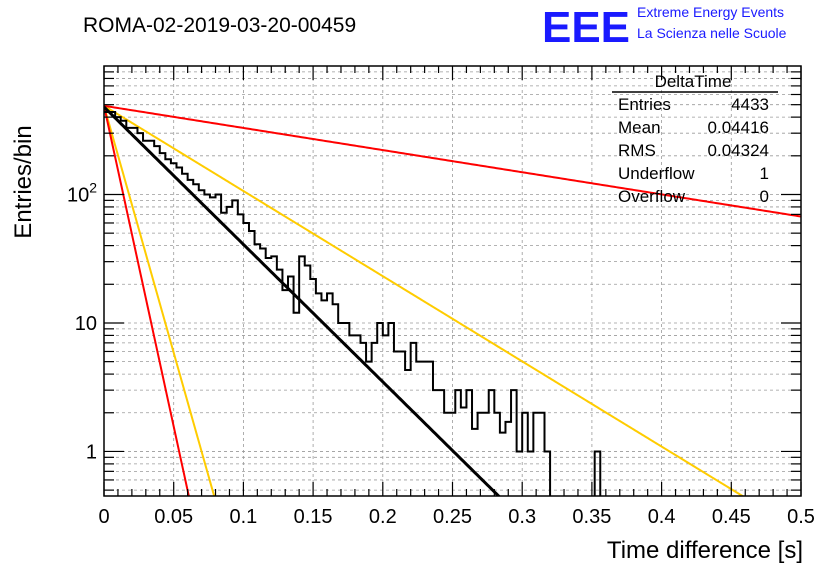 The image size is (836, 572). Describe the element at coordinates (173, 517) in the screenshot. I see `x-tick-label: 0.05` at that location.